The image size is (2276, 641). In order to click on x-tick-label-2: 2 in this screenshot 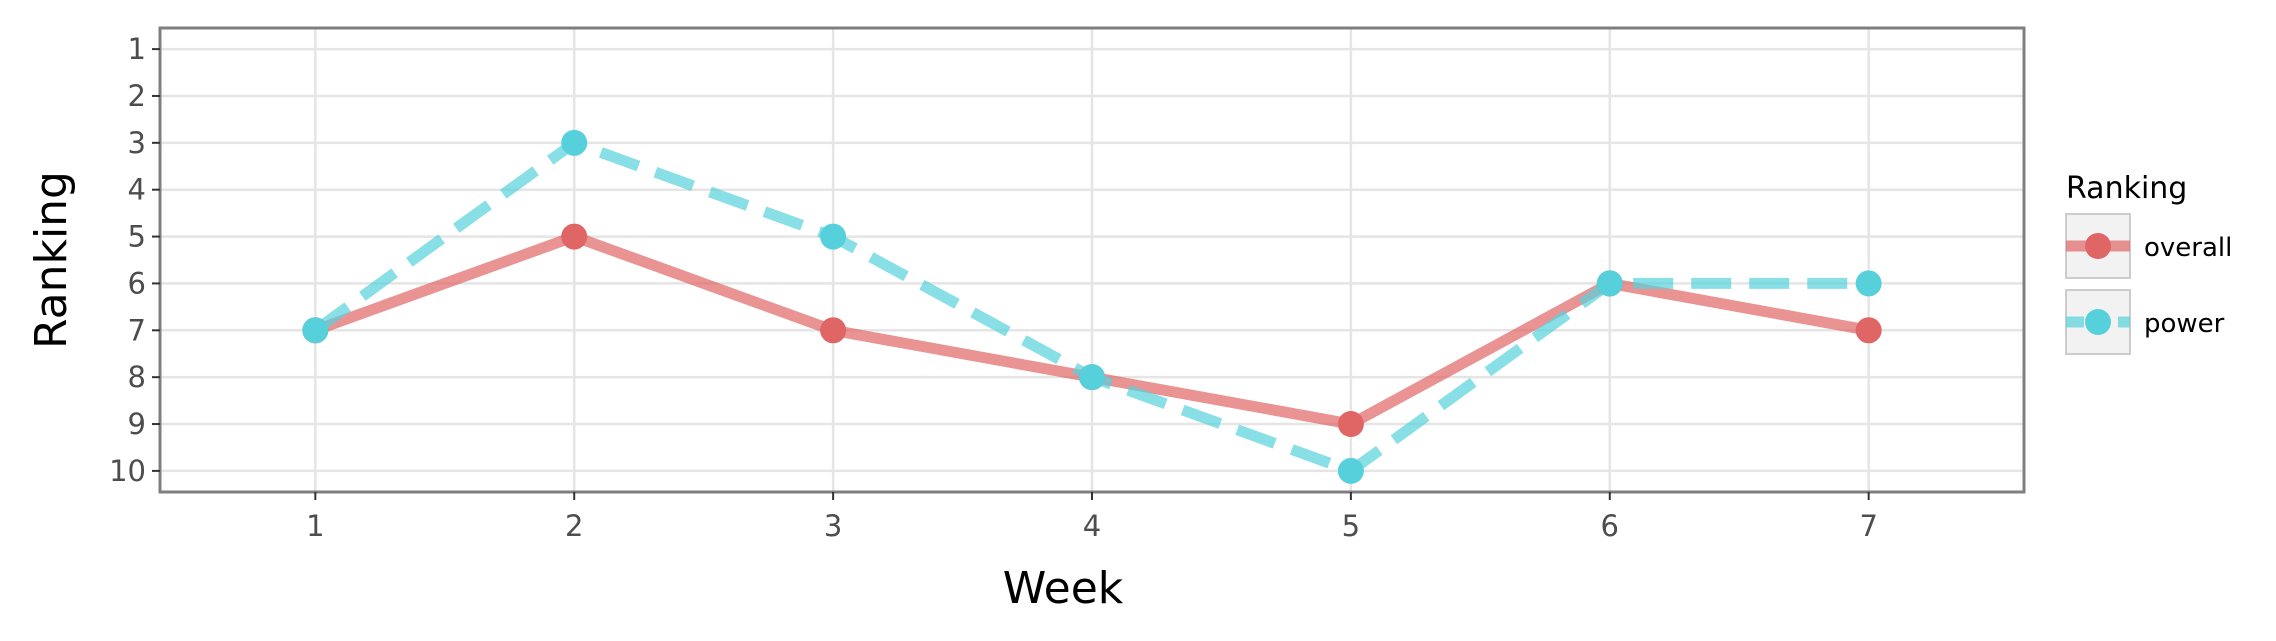, I will do `click(574, 526)`.